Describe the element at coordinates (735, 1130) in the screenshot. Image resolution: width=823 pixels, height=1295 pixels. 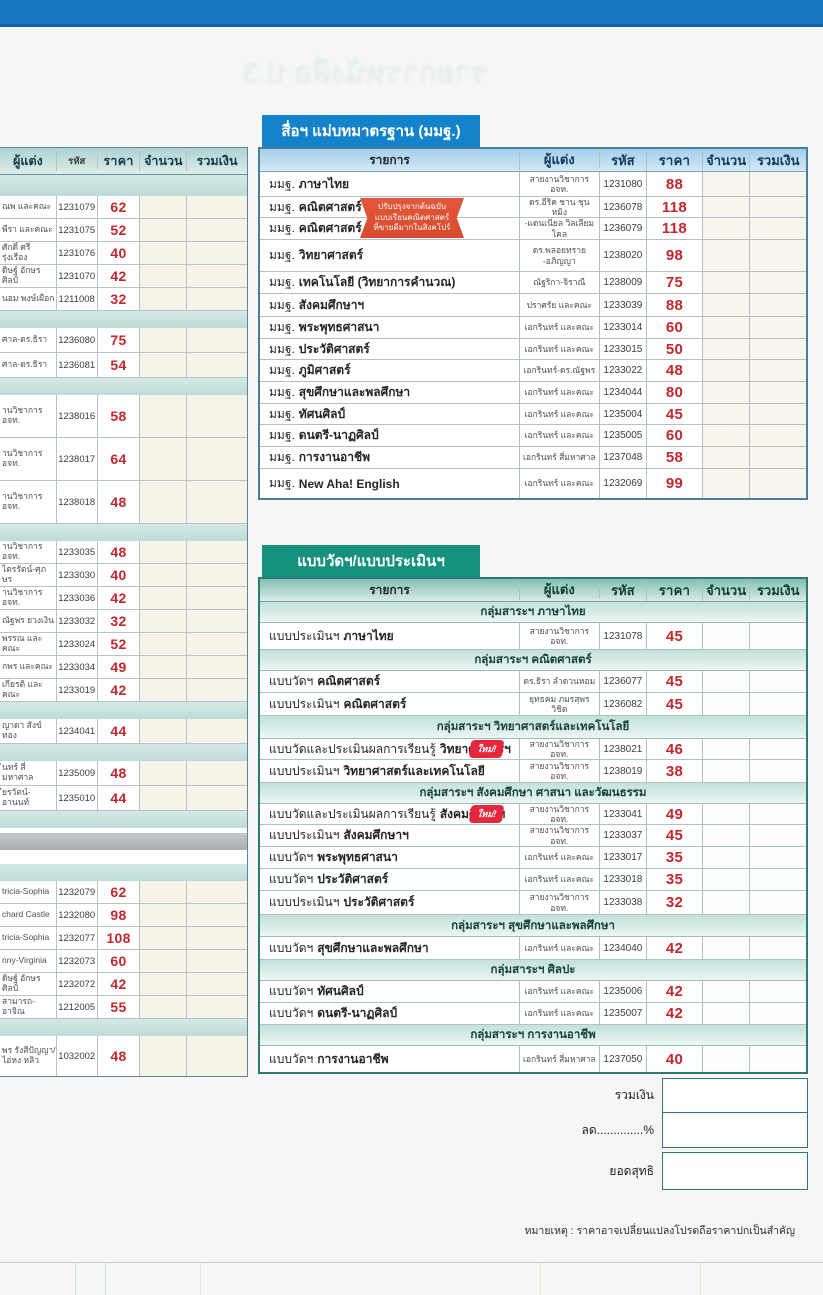
I see `summary-discount-box` at that location.